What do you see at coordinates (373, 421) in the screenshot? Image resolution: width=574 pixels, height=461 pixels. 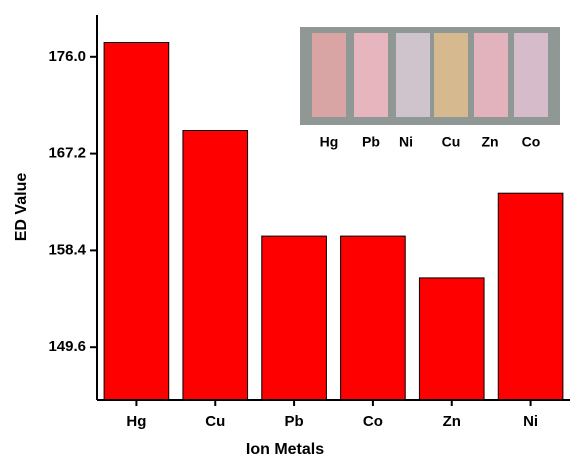 I see `x-tick-label: Co` at bounding box center [373, 421].